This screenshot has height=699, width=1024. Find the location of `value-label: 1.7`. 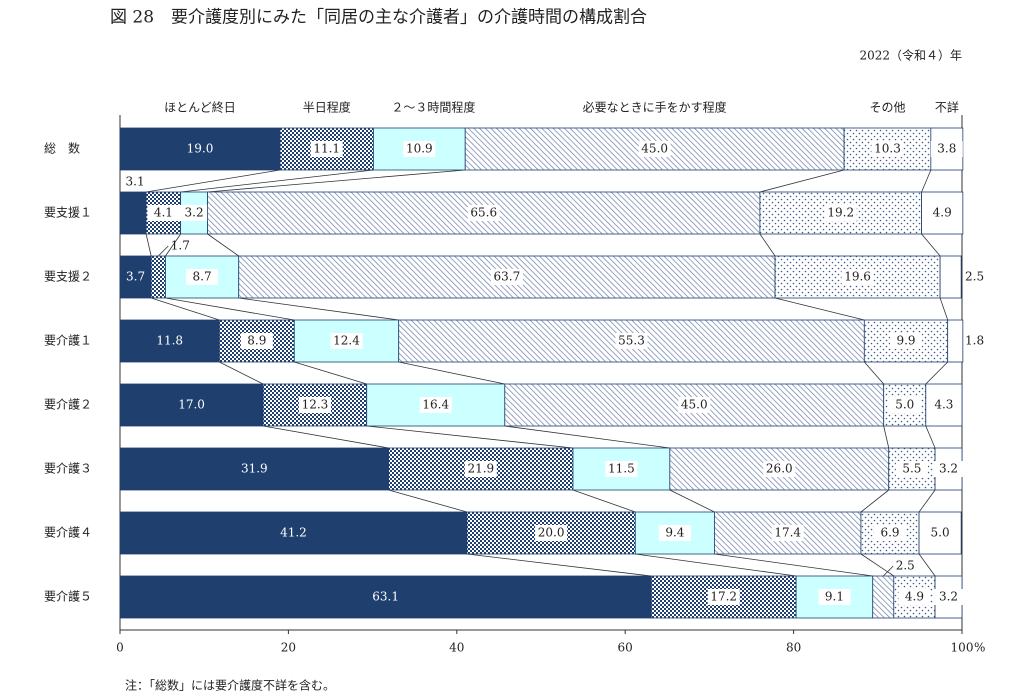

value-label: 1.7 is located at coordinates (180, 246).